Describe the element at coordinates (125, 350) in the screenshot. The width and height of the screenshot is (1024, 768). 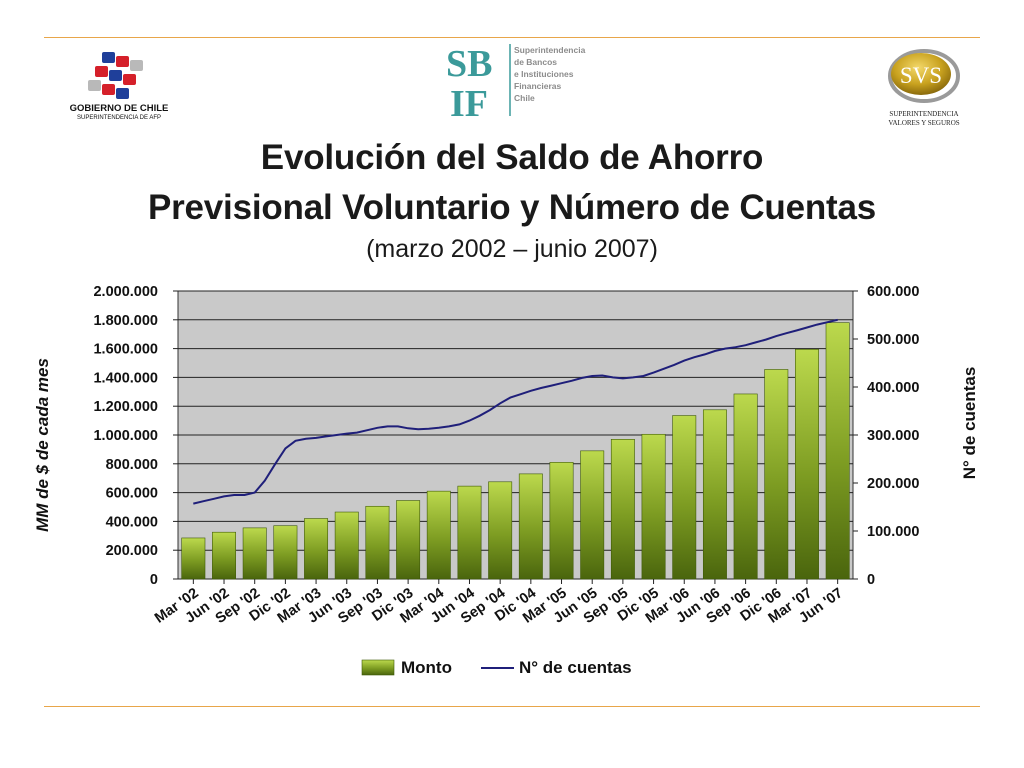
I see `y-left-tick-label: 1.600.000` at that location.